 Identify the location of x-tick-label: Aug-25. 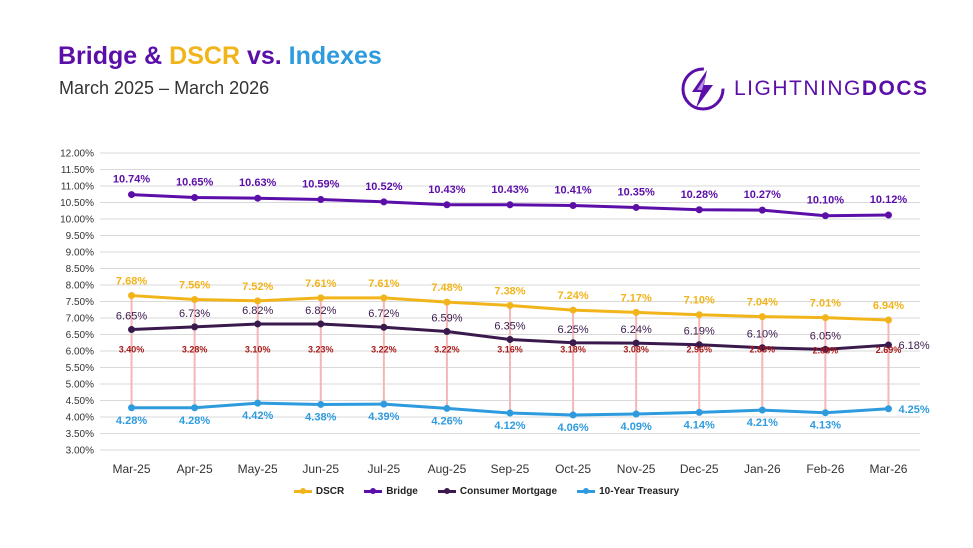
(447, 469).